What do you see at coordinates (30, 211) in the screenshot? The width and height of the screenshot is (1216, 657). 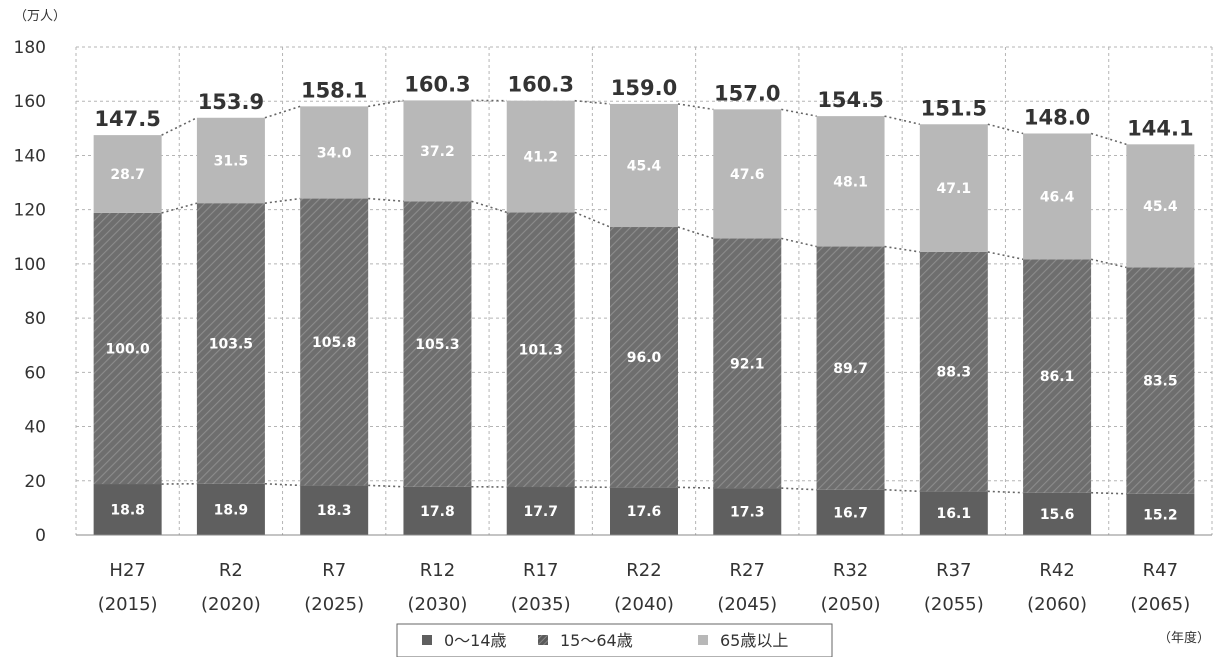 I see `y-tick-label: 120` at bounding box center [30, 211].